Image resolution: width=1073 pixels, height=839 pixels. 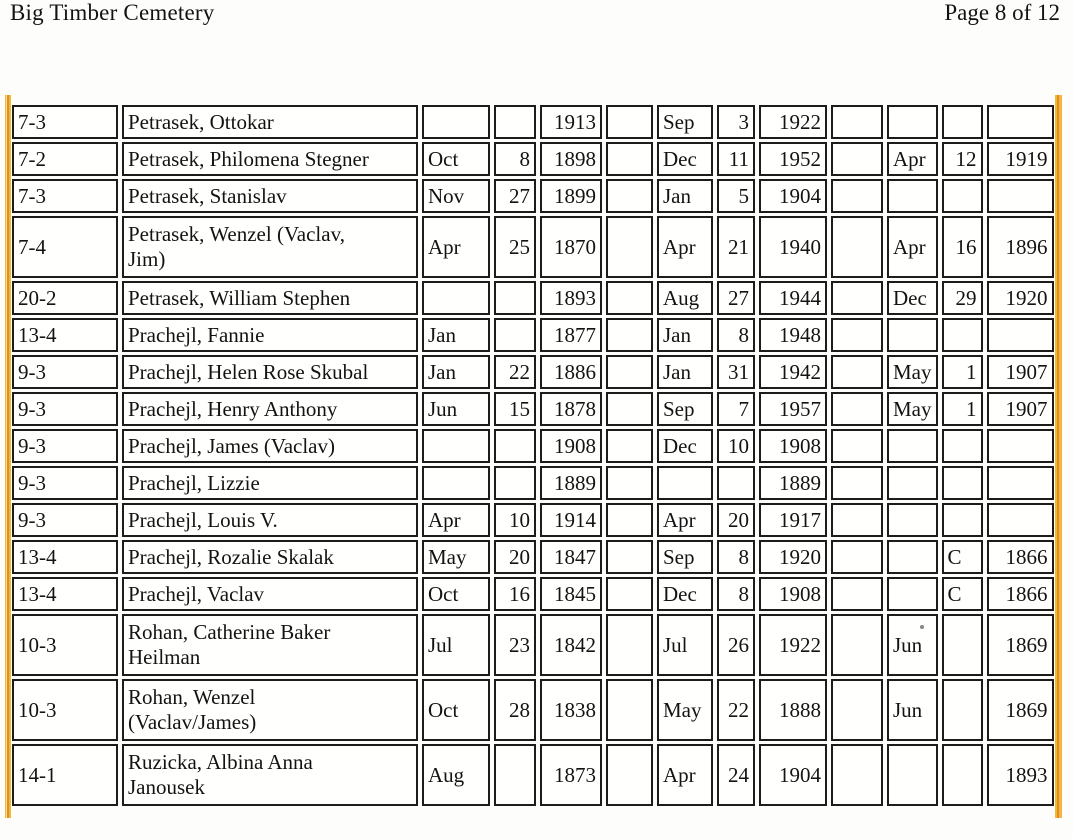 I want to click on birth-month-cell: Jan, so click(x=456, y=372).